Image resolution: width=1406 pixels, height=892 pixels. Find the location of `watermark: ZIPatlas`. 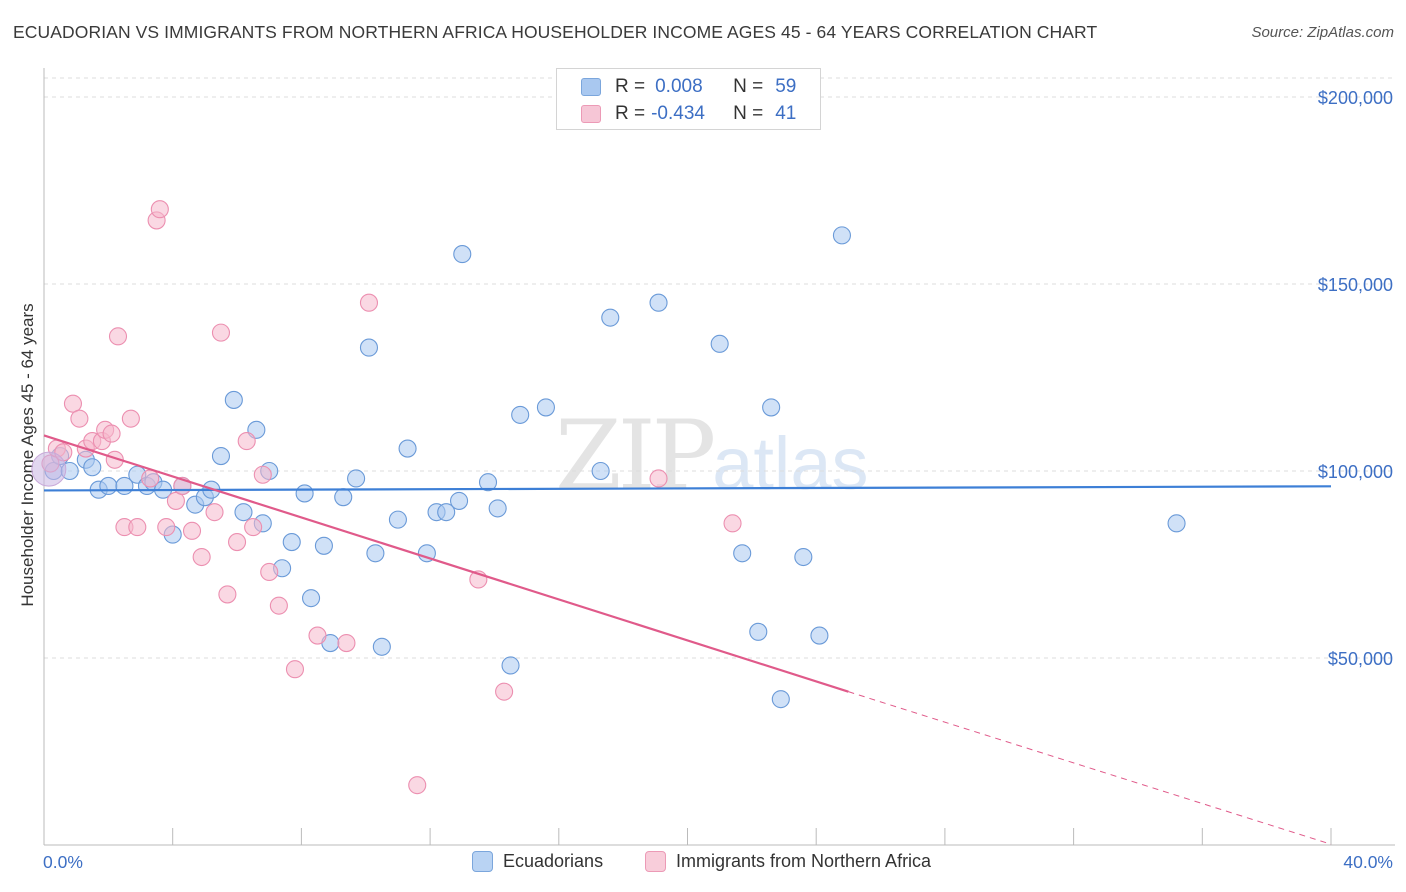

watermark: ZIPatlas is located at coordinates (712, 456).